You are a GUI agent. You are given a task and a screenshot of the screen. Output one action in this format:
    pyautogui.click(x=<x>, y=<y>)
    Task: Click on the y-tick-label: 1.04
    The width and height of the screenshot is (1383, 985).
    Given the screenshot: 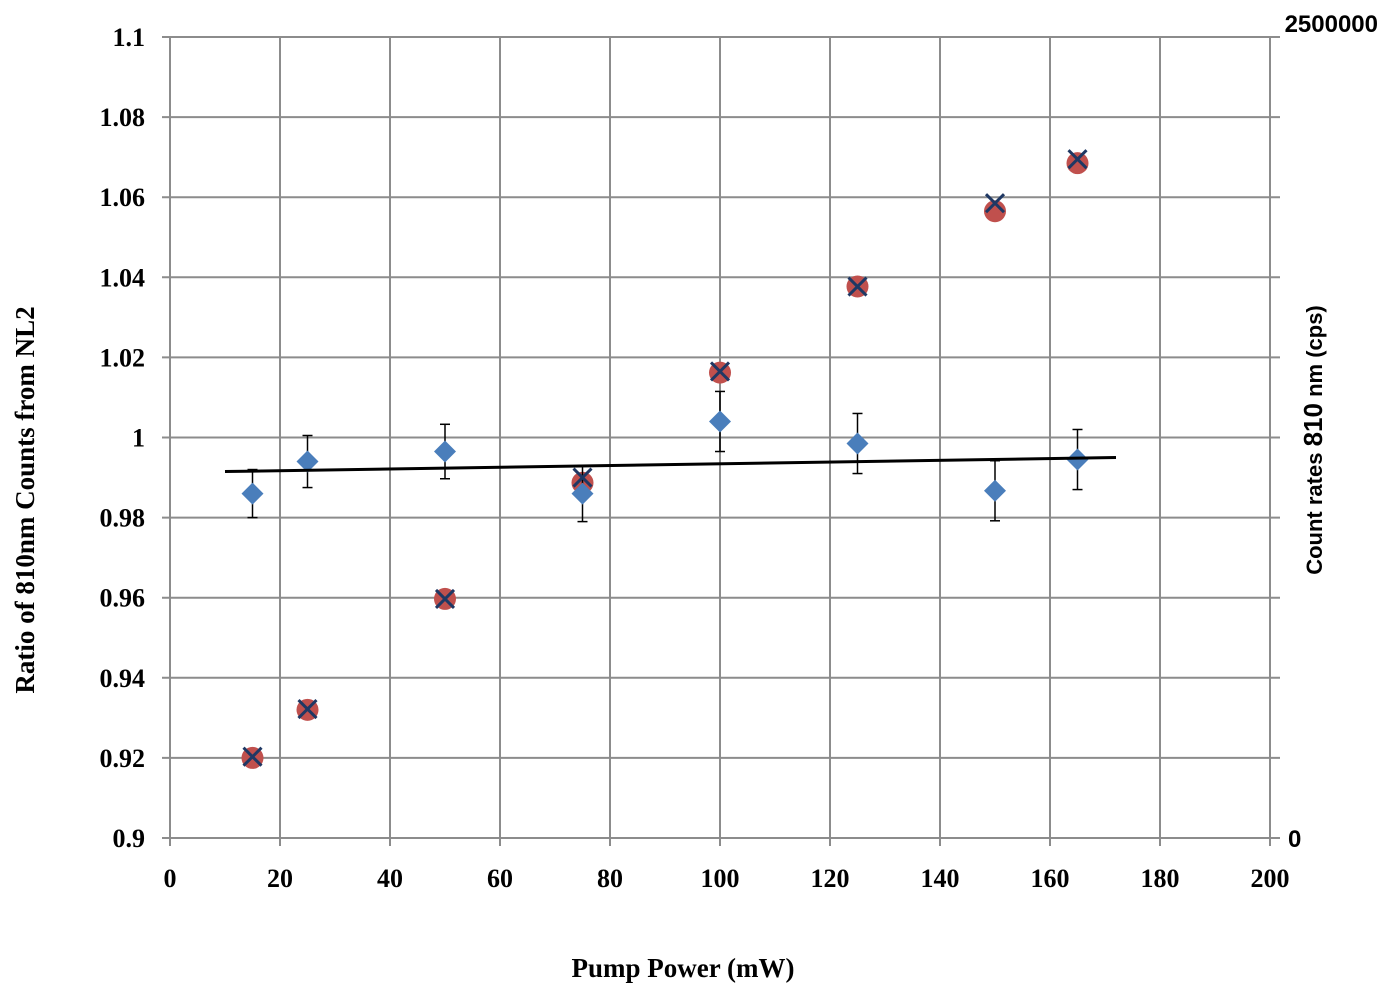 What is the action you would take?
    pyautogui.click(x=123, y=277)
    